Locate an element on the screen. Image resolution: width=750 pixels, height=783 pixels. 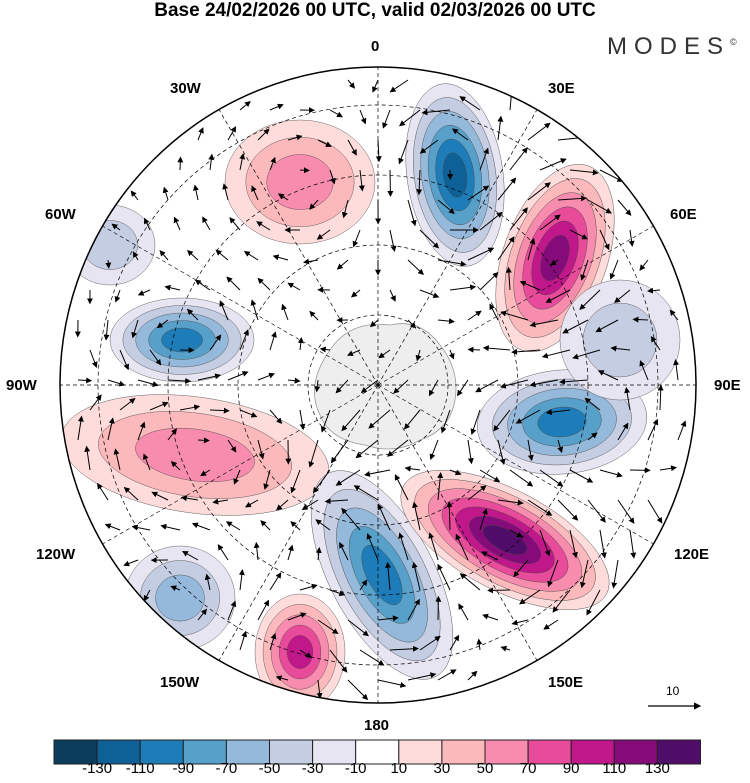
colorbar-tick-label: -10 is located at coordinates (355, 768).